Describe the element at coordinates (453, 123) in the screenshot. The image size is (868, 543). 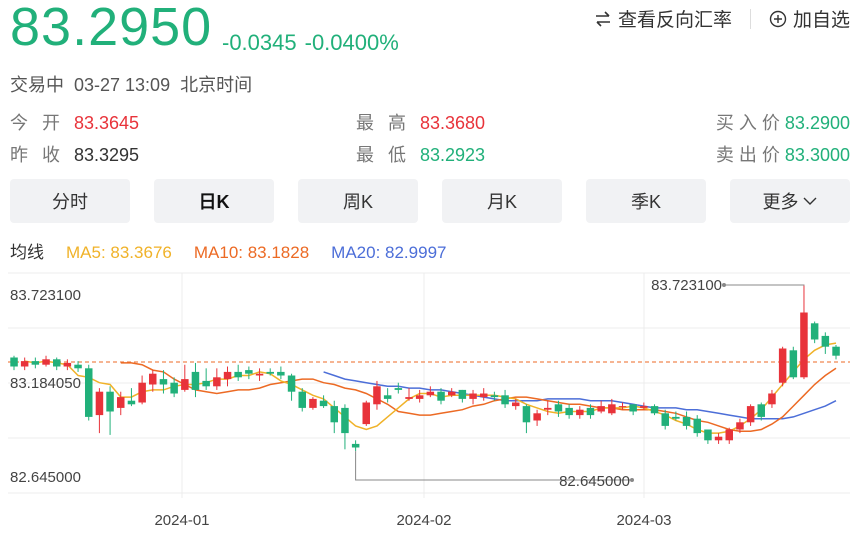
I see `high-value: 83.3680` at that location.